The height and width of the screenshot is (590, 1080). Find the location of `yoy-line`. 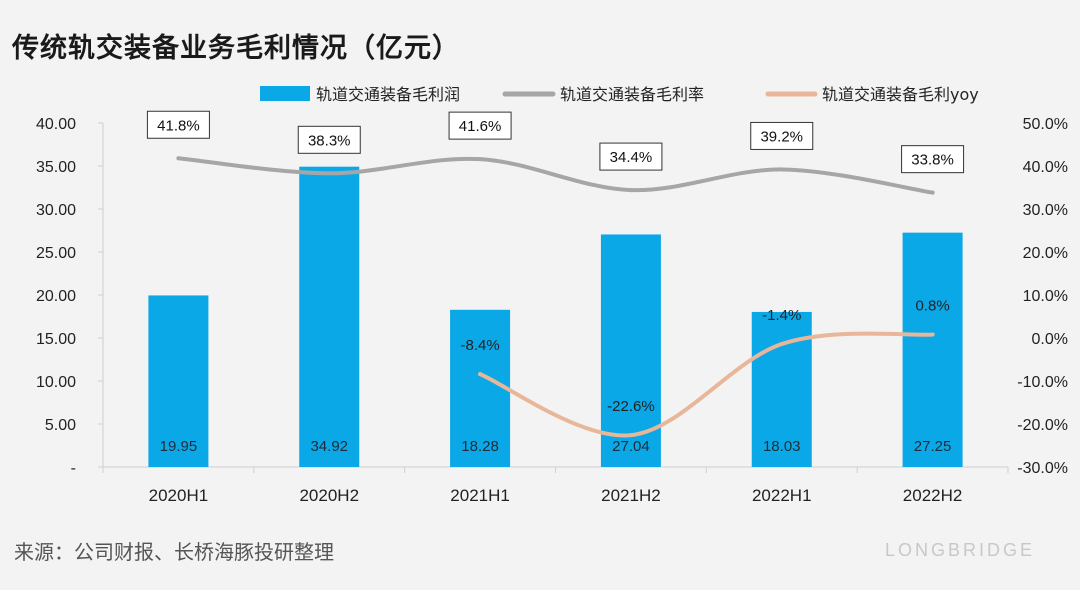

yoy-line is located at coordinates (706, 384).